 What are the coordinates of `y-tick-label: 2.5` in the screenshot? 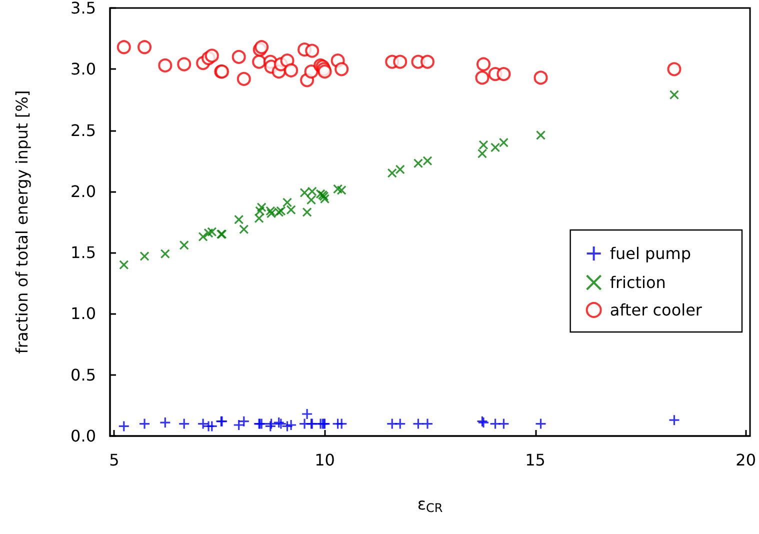 It's located at (83, 130).